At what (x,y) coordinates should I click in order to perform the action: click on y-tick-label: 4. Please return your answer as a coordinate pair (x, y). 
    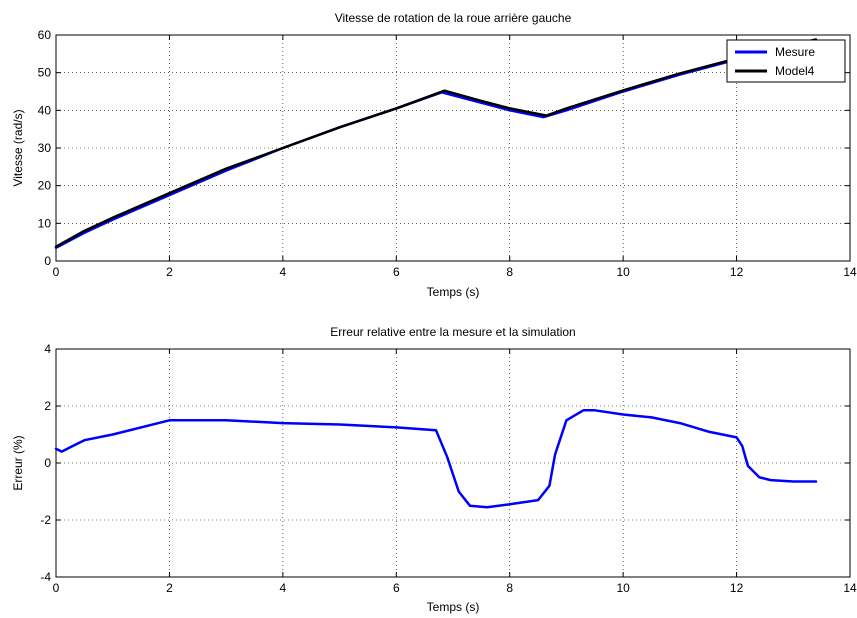
    Looking at the image, I should click on (47, 349).